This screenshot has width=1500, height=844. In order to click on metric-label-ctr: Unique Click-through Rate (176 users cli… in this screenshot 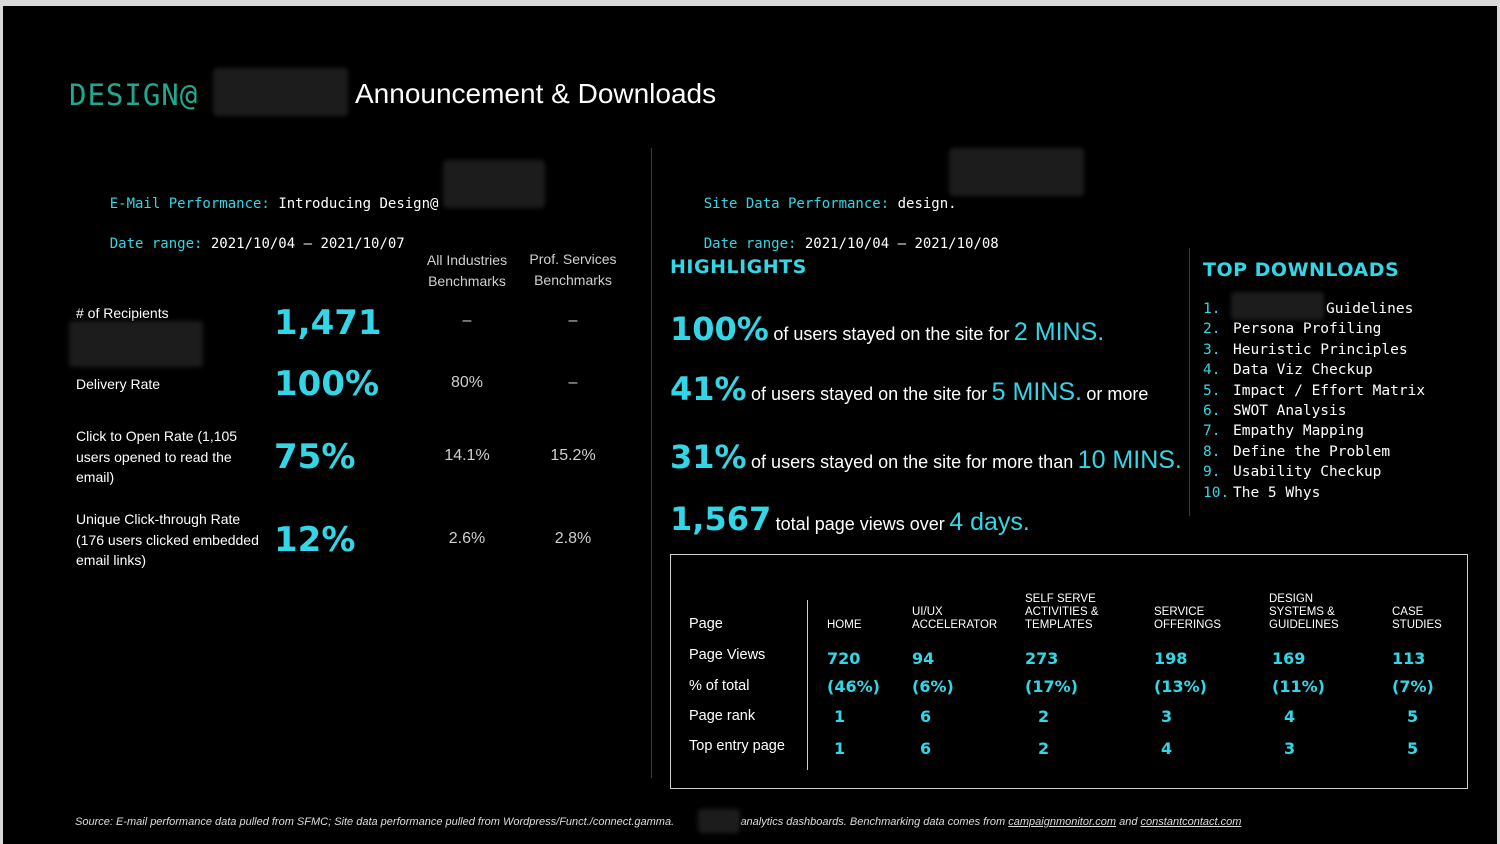, I will do `click(167, 539)`.